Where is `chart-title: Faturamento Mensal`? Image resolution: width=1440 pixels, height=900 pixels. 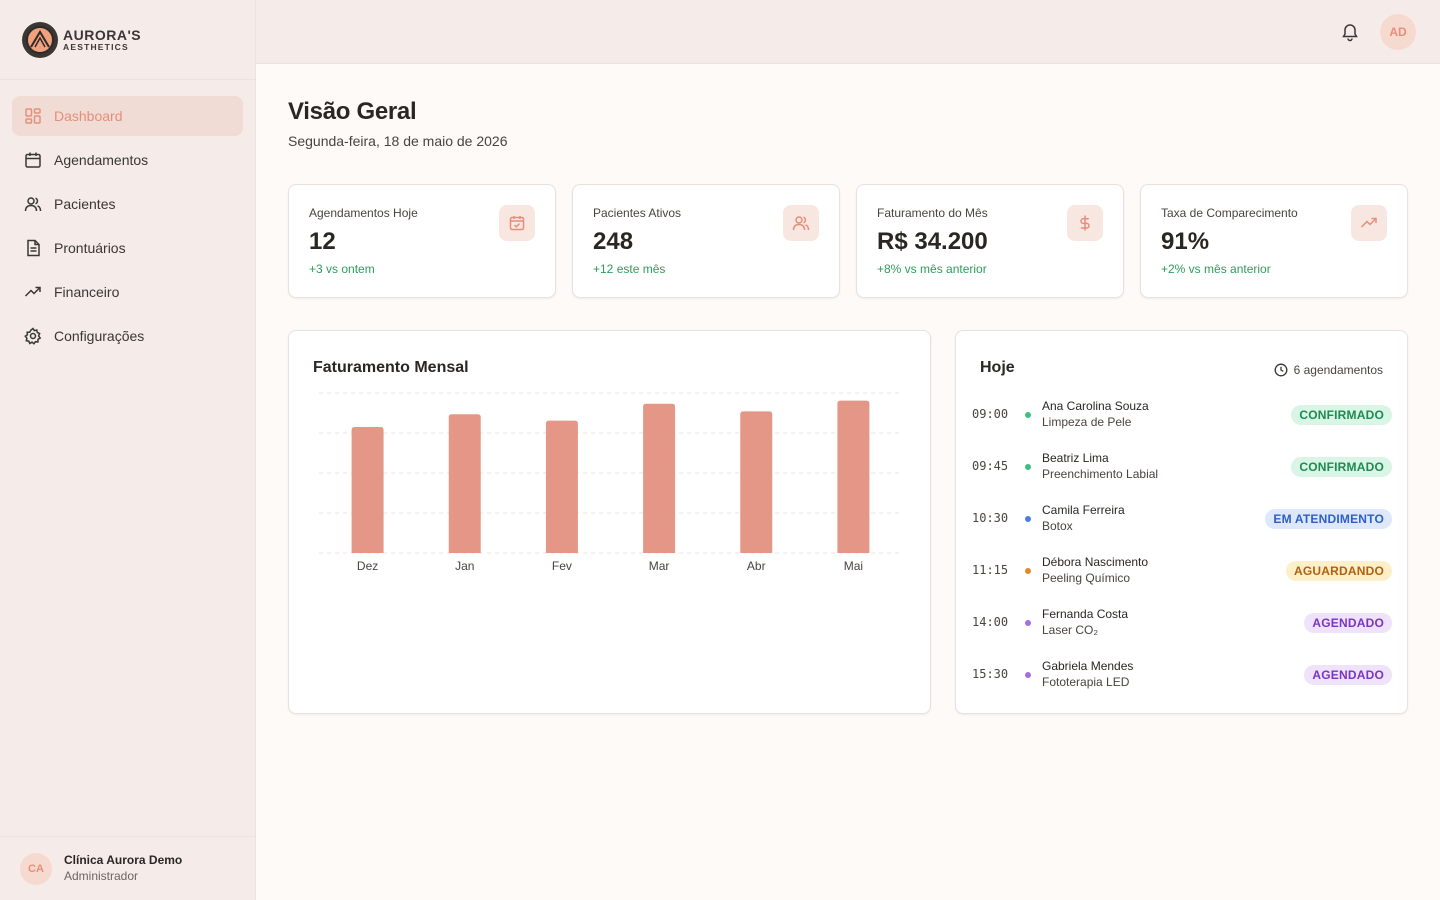
chart-title: Faturamento Mensal is located at coordinates (391, 367).